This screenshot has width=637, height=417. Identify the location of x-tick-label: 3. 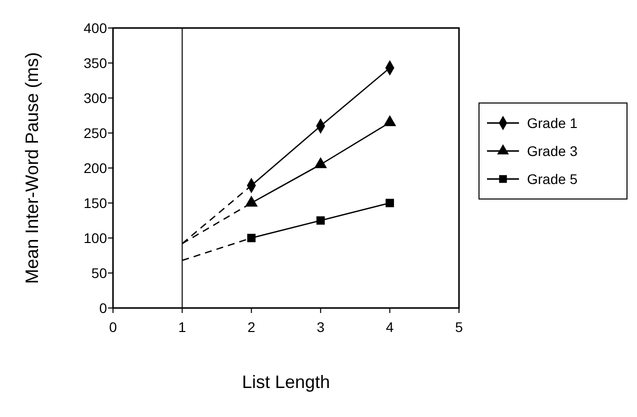
(320, 327).